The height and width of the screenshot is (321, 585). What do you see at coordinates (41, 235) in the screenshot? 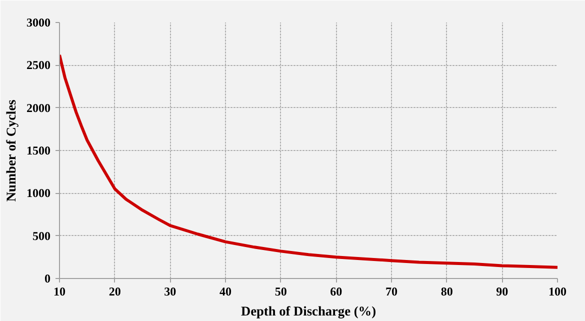
I see `y-tick-label: 500` at bounding box center [41, 235].